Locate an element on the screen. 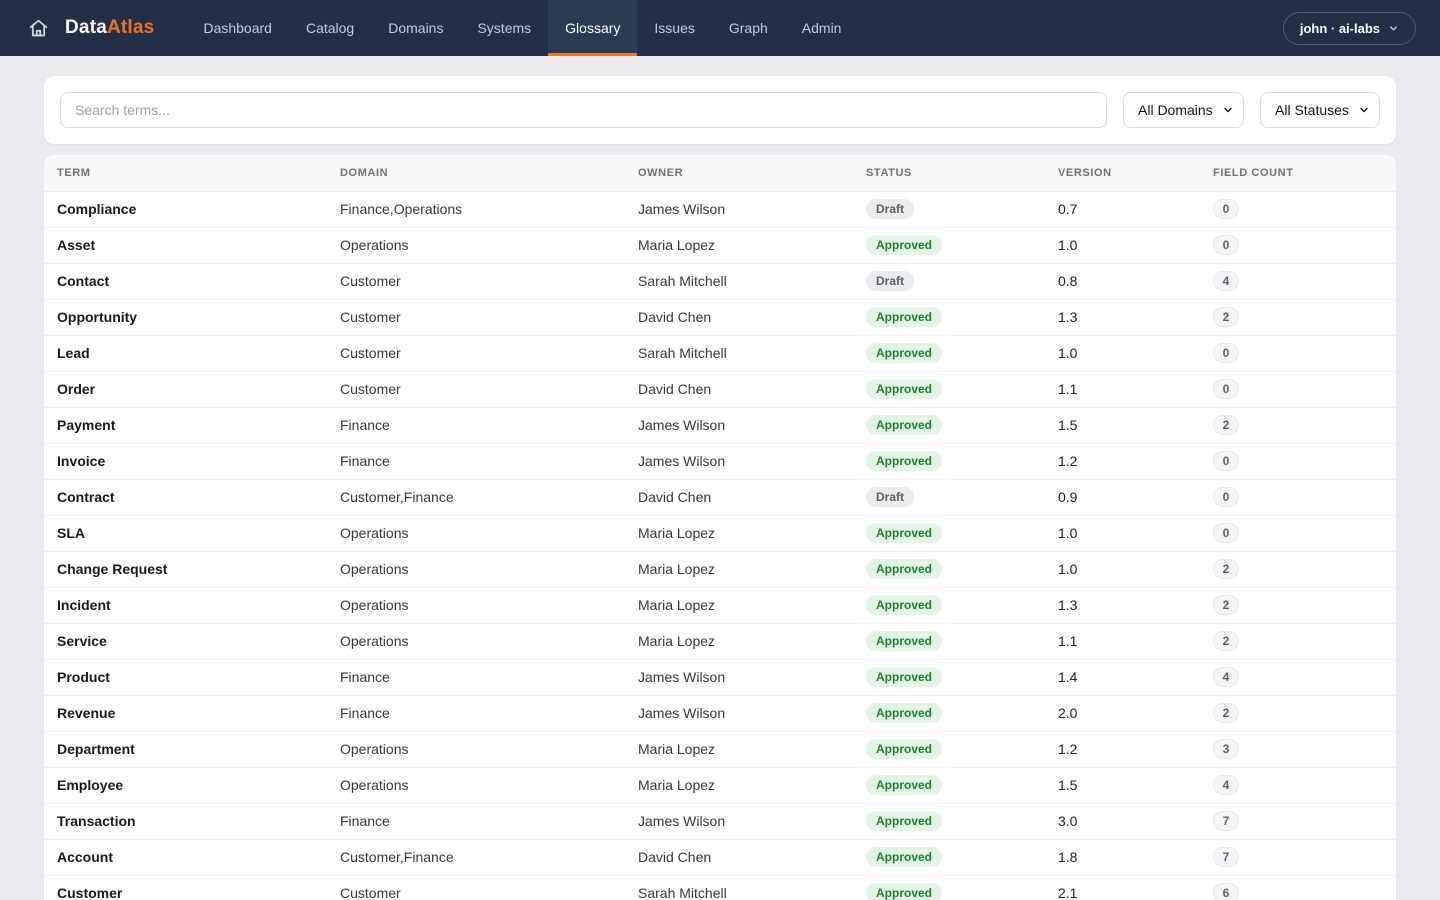 The width and height of the screenshot is (1440, 900). cell-version: 2.0 is located at coordinates (1122, 713).